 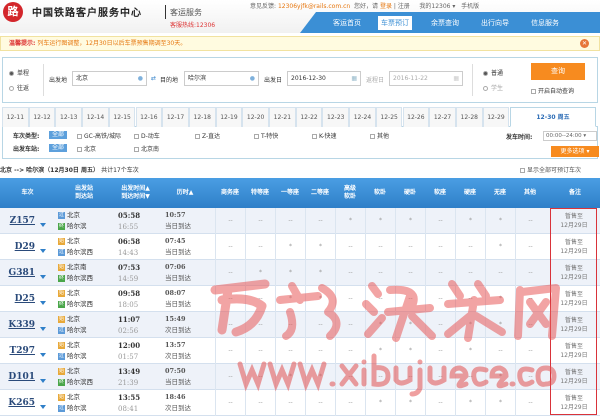 What do you see at coordinates (178, 304) in the screenshot?
I see `arrival-day: 当日到达` at bounding box center [178, 304].